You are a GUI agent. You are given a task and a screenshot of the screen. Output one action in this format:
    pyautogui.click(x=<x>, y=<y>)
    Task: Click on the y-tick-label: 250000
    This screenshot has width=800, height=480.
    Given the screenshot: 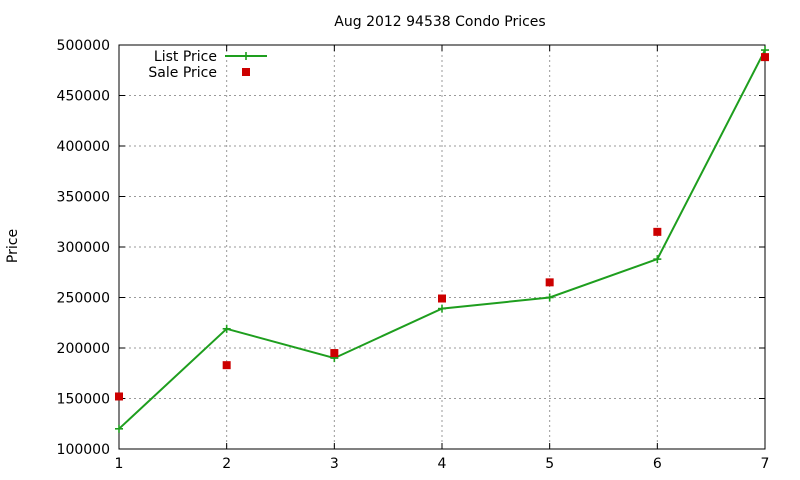 What is the action you would take?
    pyautogui.click(x=83, y=299)
    